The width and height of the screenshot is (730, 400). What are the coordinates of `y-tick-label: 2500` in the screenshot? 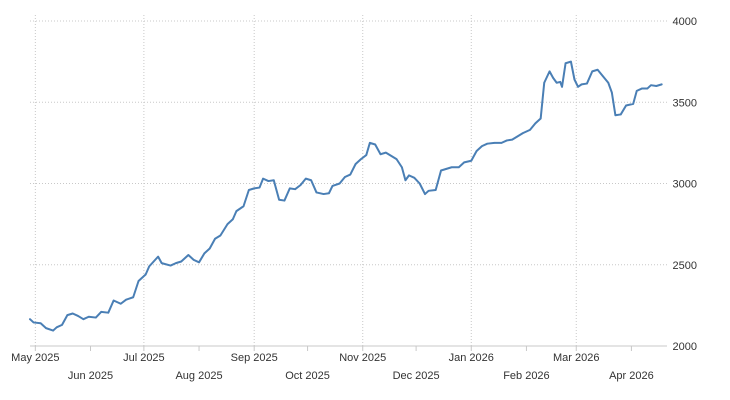 It's located at (685, 266).